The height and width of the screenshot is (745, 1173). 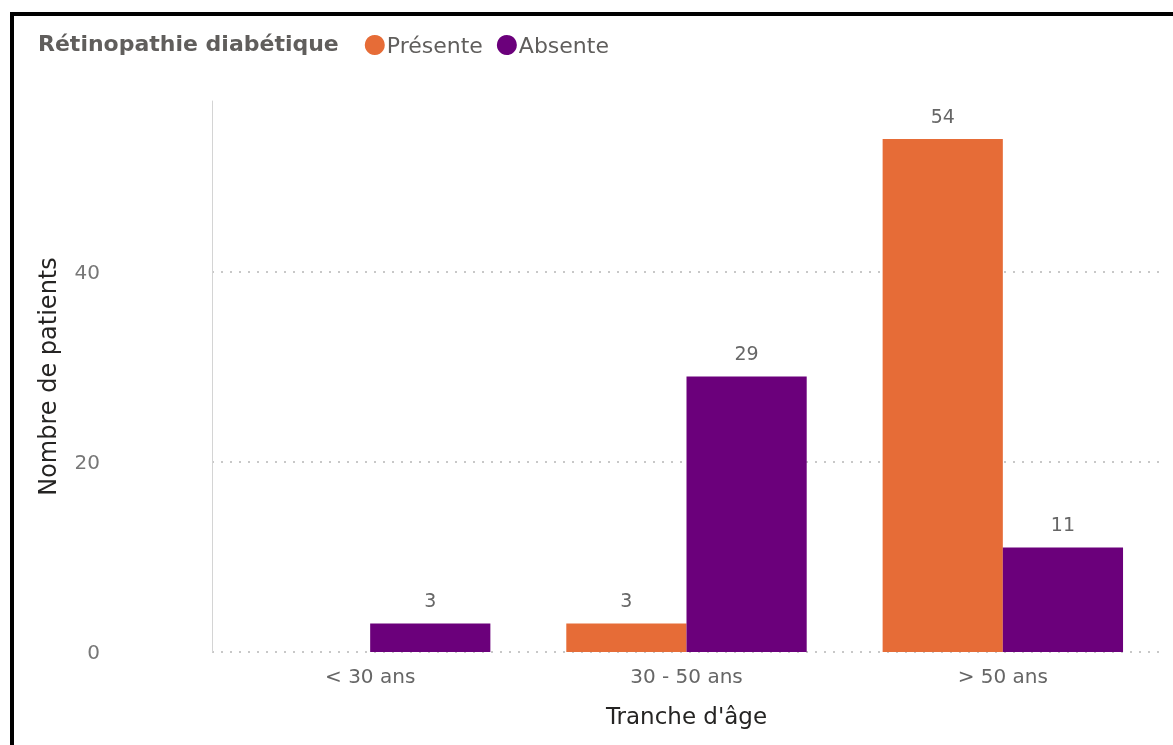 I want to click on x-axis-title: Tranche d'âge, so click(x=686, y=715).